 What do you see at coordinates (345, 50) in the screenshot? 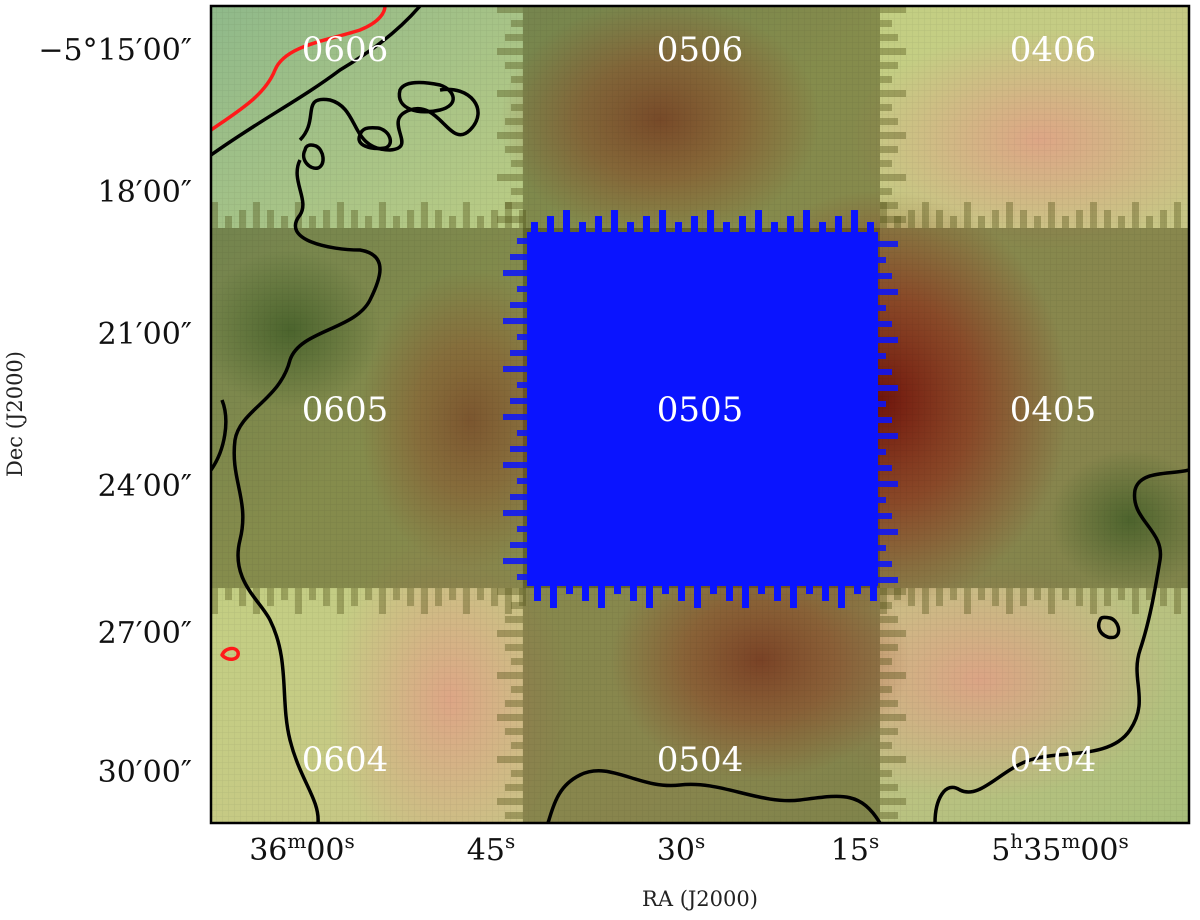
I see `tile-label-0606: 0606` at bounding box center [345, 50].